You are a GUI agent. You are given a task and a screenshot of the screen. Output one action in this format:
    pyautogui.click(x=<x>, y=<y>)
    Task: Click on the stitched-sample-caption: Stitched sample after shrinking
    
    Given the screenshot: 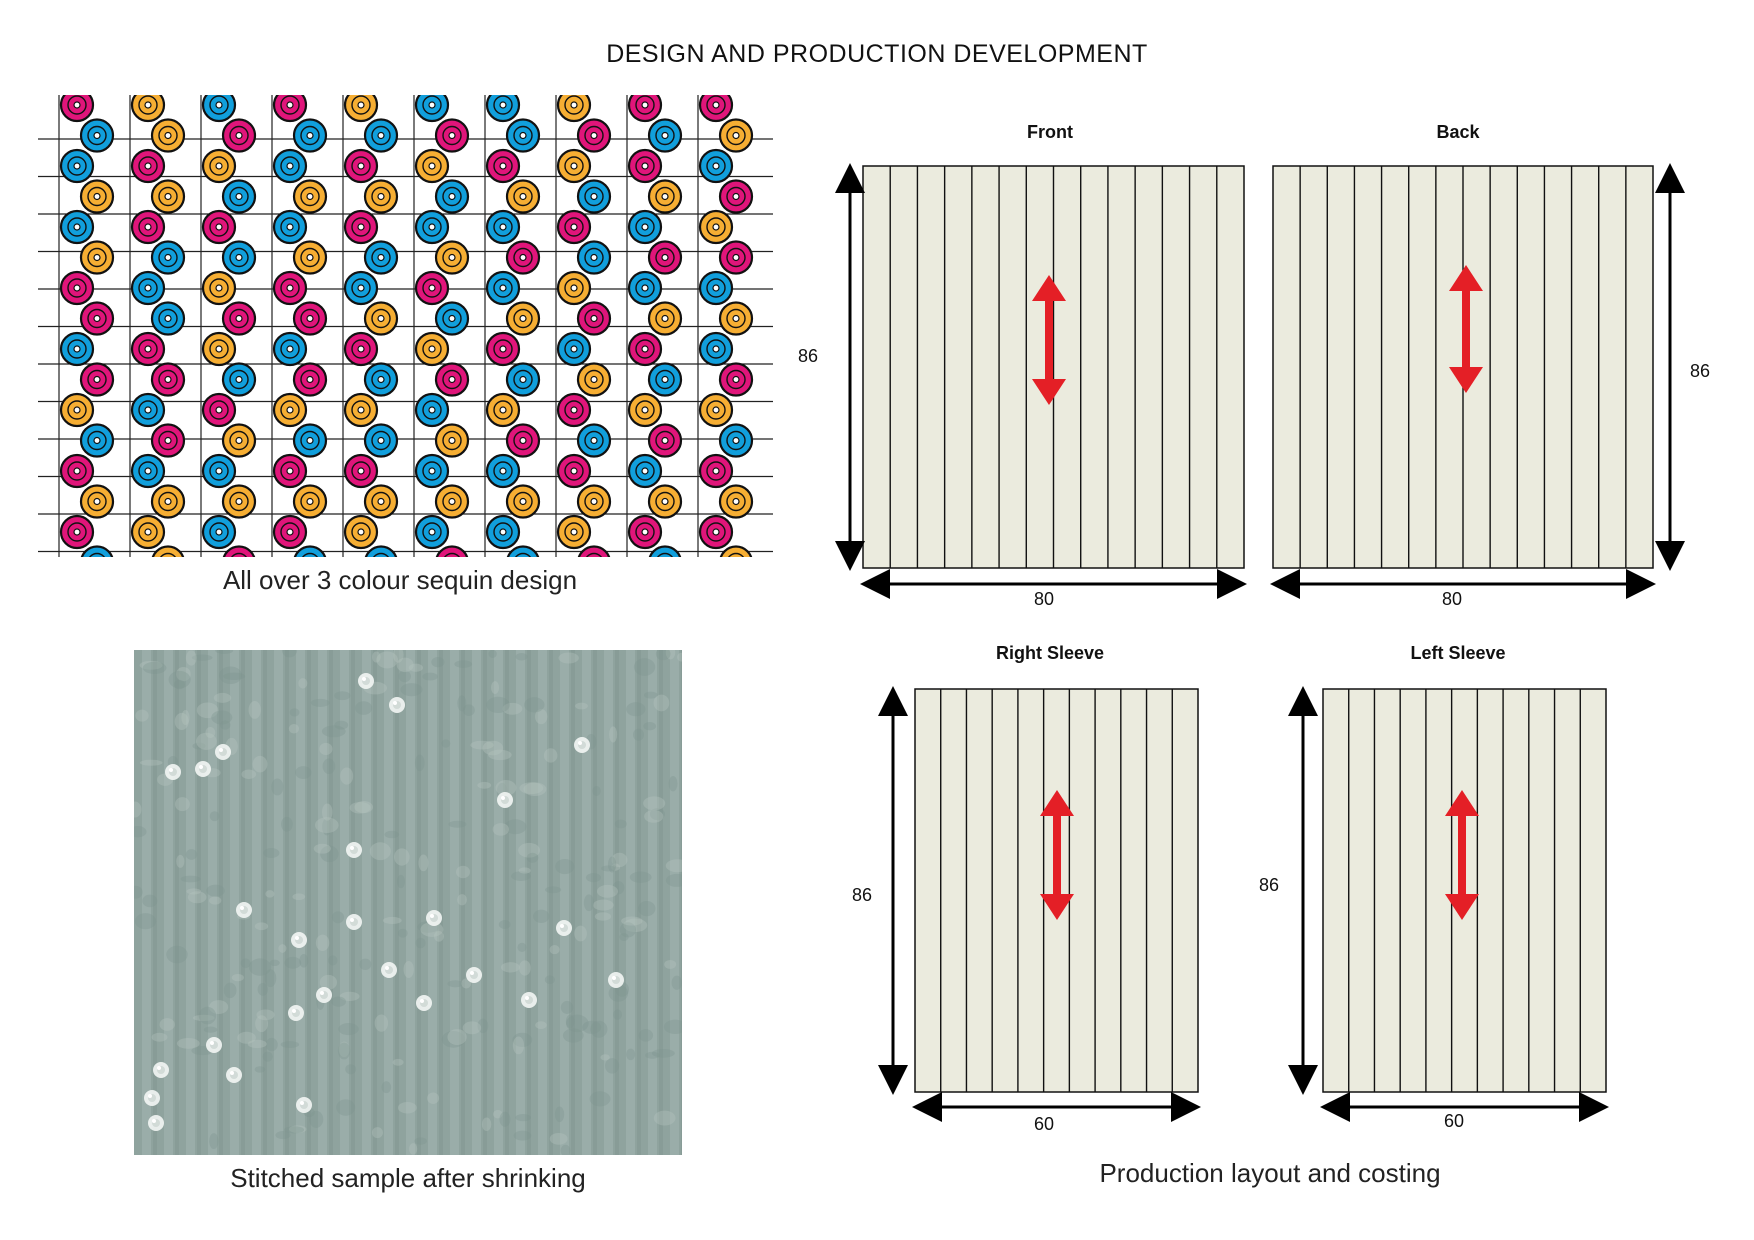 What is the action you would take?
    pyautogui.click(x=408, y=1178)
    